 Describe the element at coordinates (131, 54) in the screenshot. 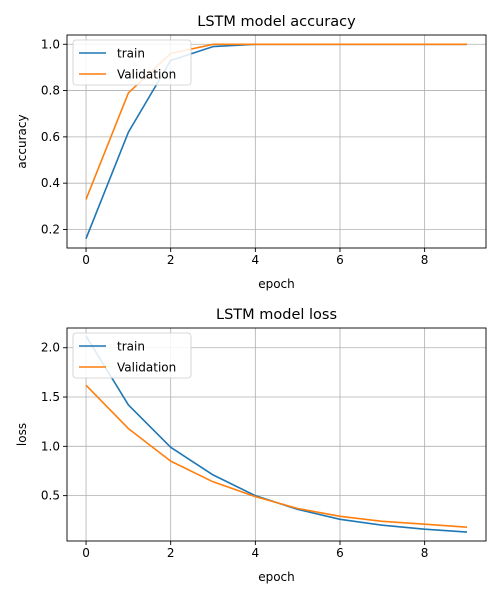

I see `accuracy-legend-label-train: train` at that location.